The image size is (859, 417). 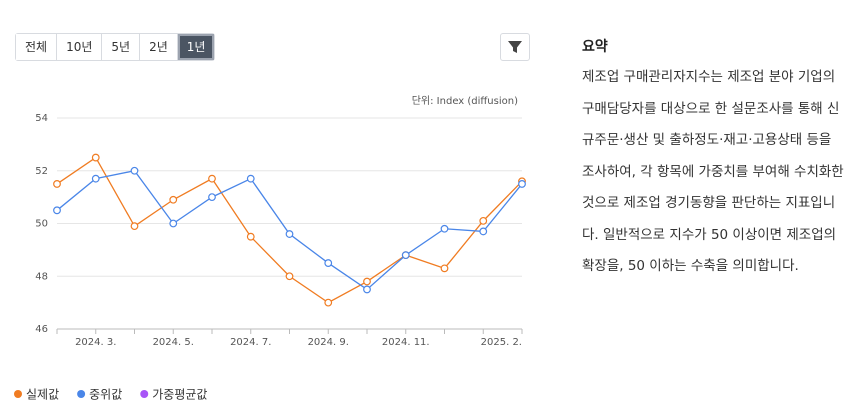 What do you see at coordinates (41, 171) in the screenshot?
I see `y-tick-label: 52` at bounding box center [41, 171].